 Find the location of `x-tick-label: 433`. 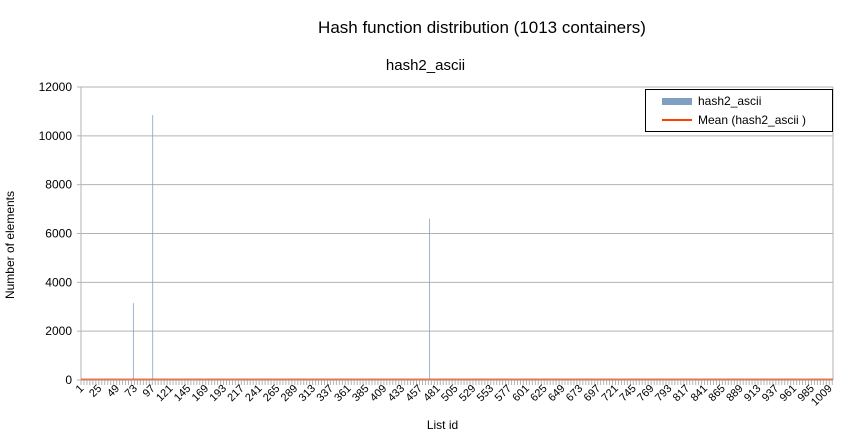

x-tick-label: 433 is located at coordinates (396, 393).